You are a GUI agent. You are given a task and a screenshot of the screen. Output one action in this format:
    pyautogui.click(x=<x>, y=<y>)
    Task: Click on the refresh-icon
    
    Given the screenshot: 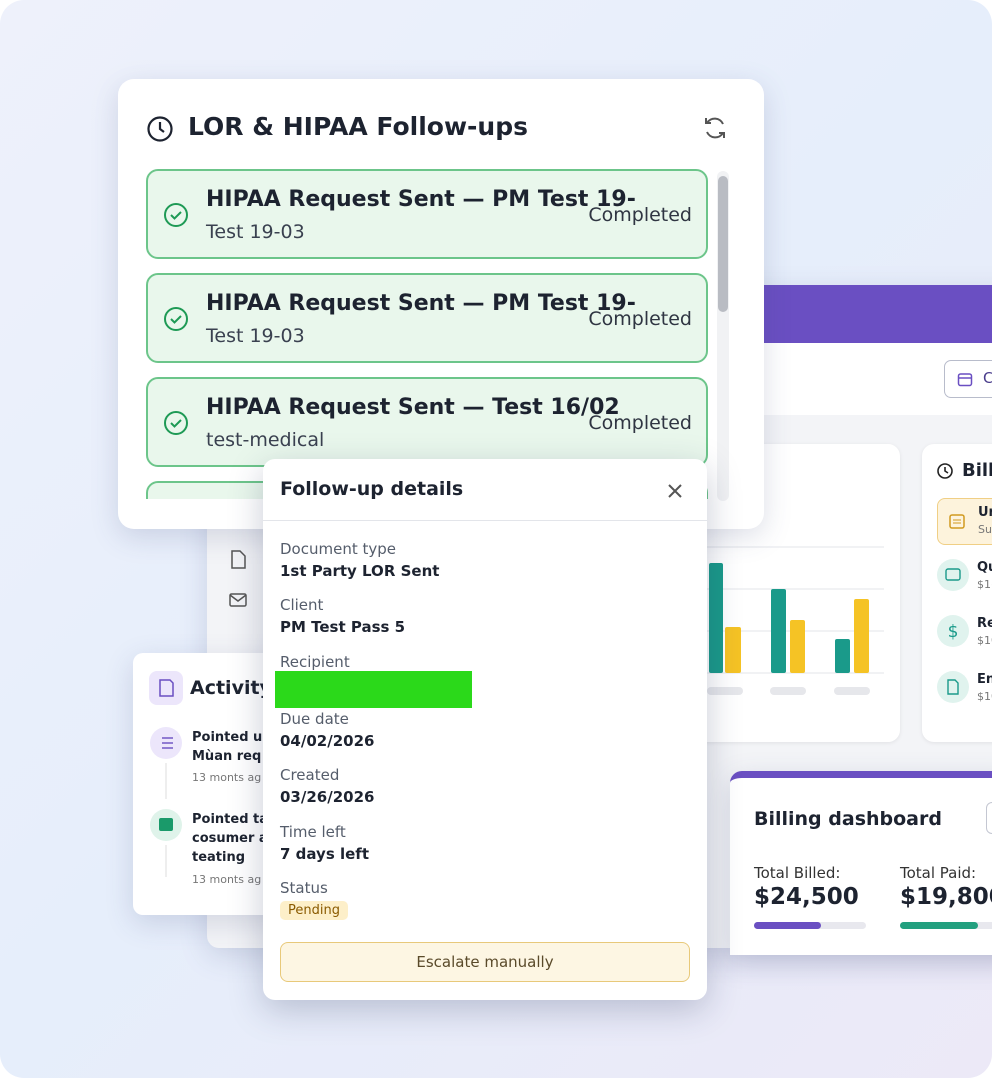 What is the action you would take?
    pyautogui.click(x=715, y=128)
    